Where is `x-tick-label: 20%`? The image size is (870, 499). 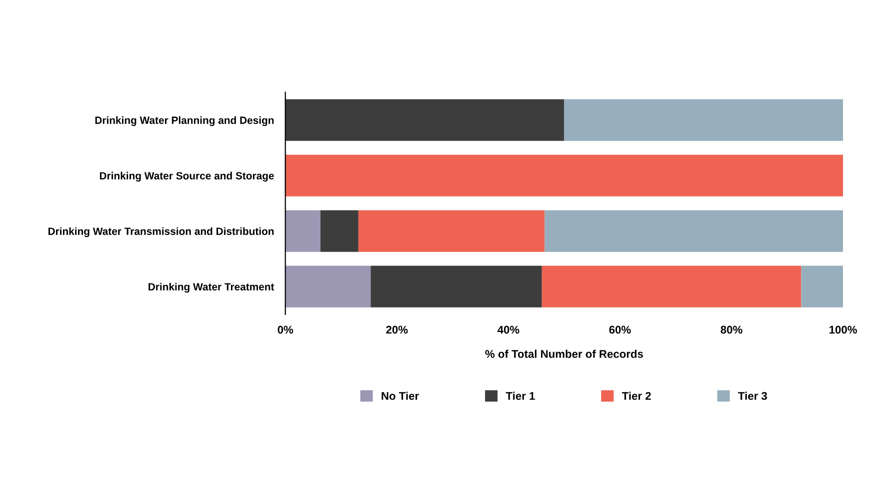 x-tick-label: 20% is located at coordinates (397, 330).